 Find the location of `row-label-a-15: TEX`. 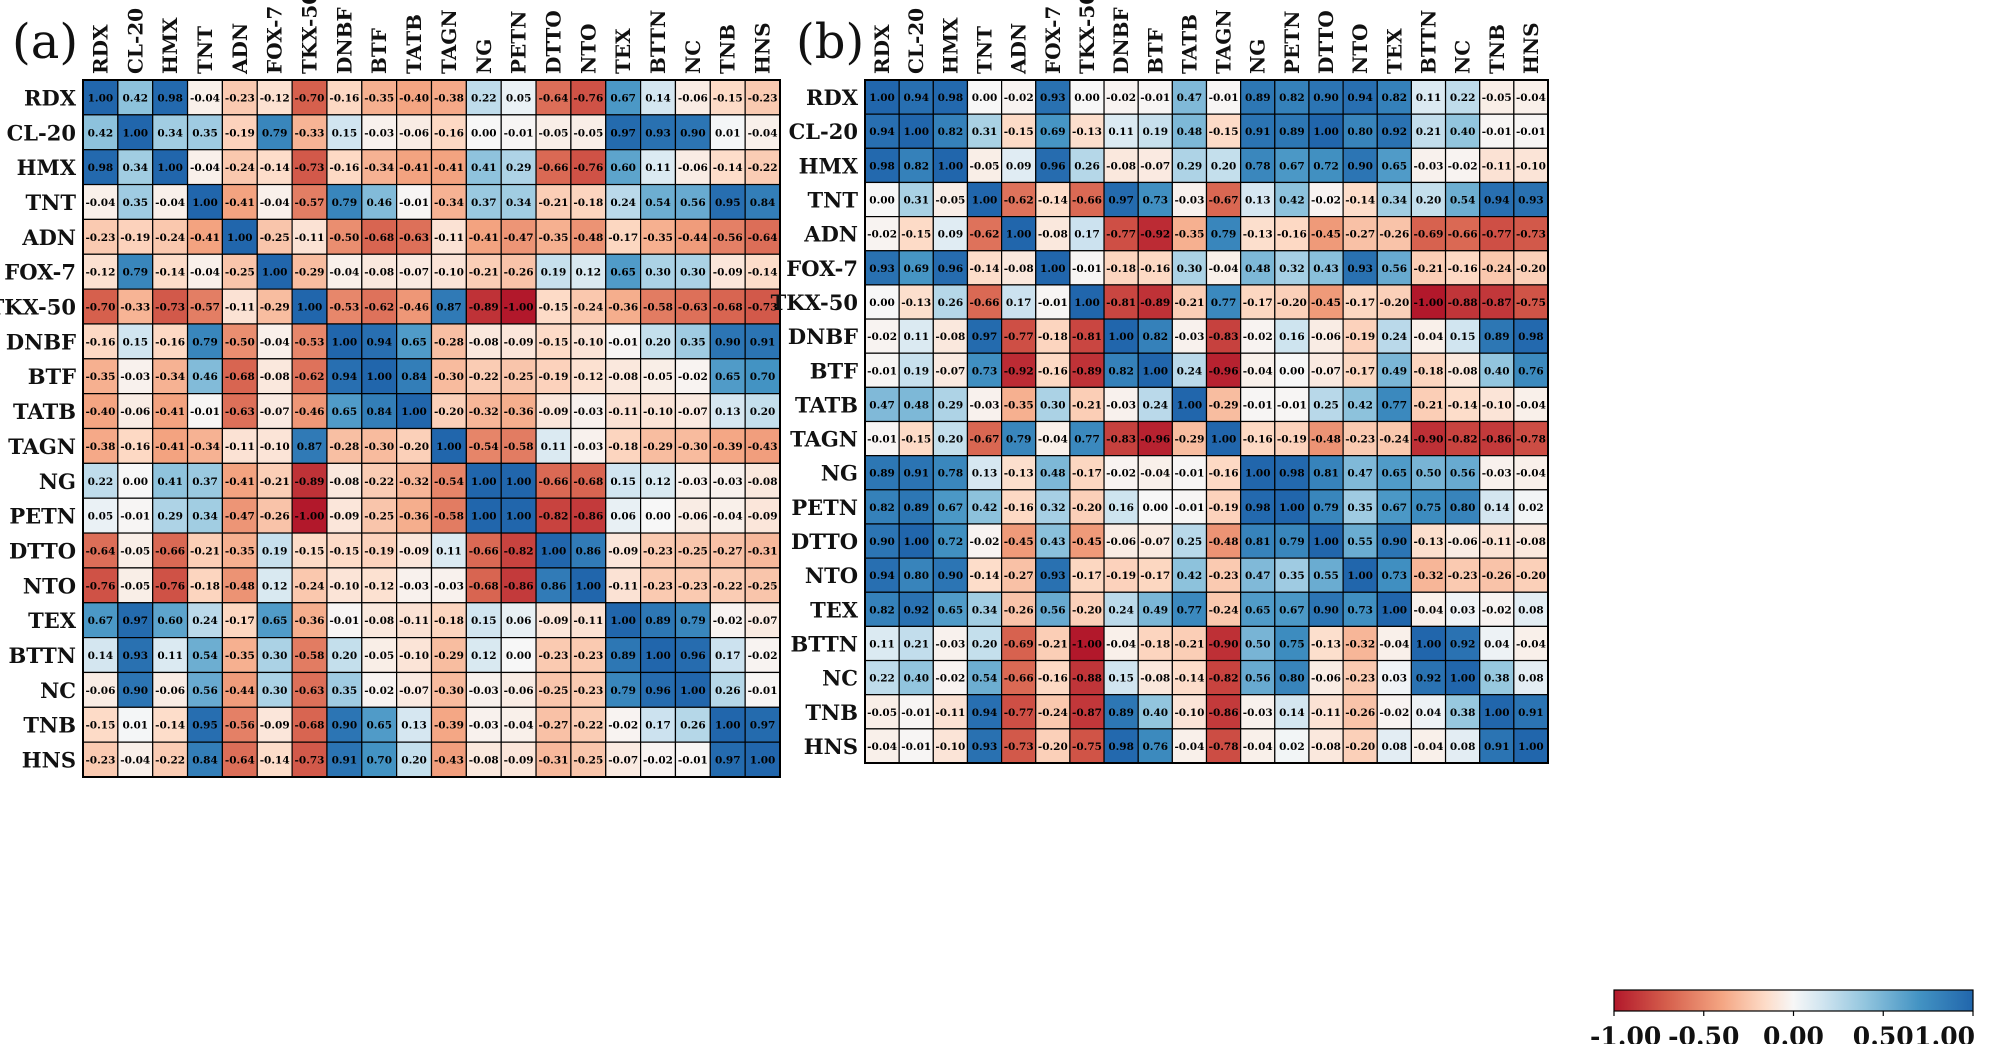

row-label-a-15: TEX is located at coordinates (52, 620).